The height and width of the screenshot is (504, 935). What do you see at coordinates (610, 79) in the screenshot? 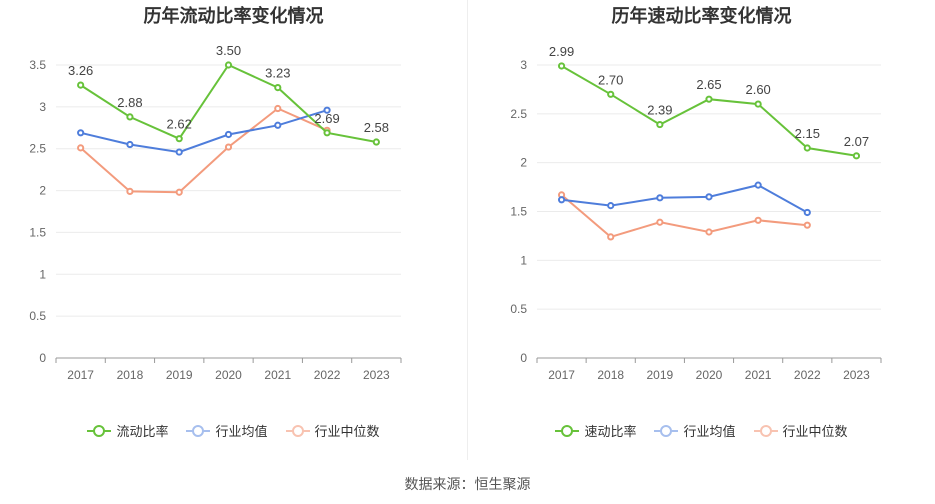
I see `data-label: 2.70` at bounding box center [610, 79].